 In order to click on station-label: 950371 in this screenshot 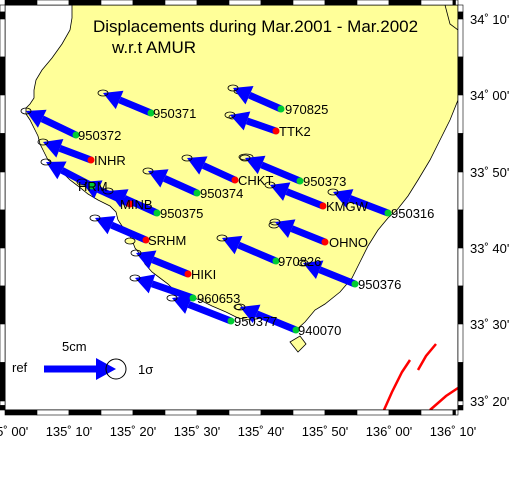, I will do `click(174, 113)`.